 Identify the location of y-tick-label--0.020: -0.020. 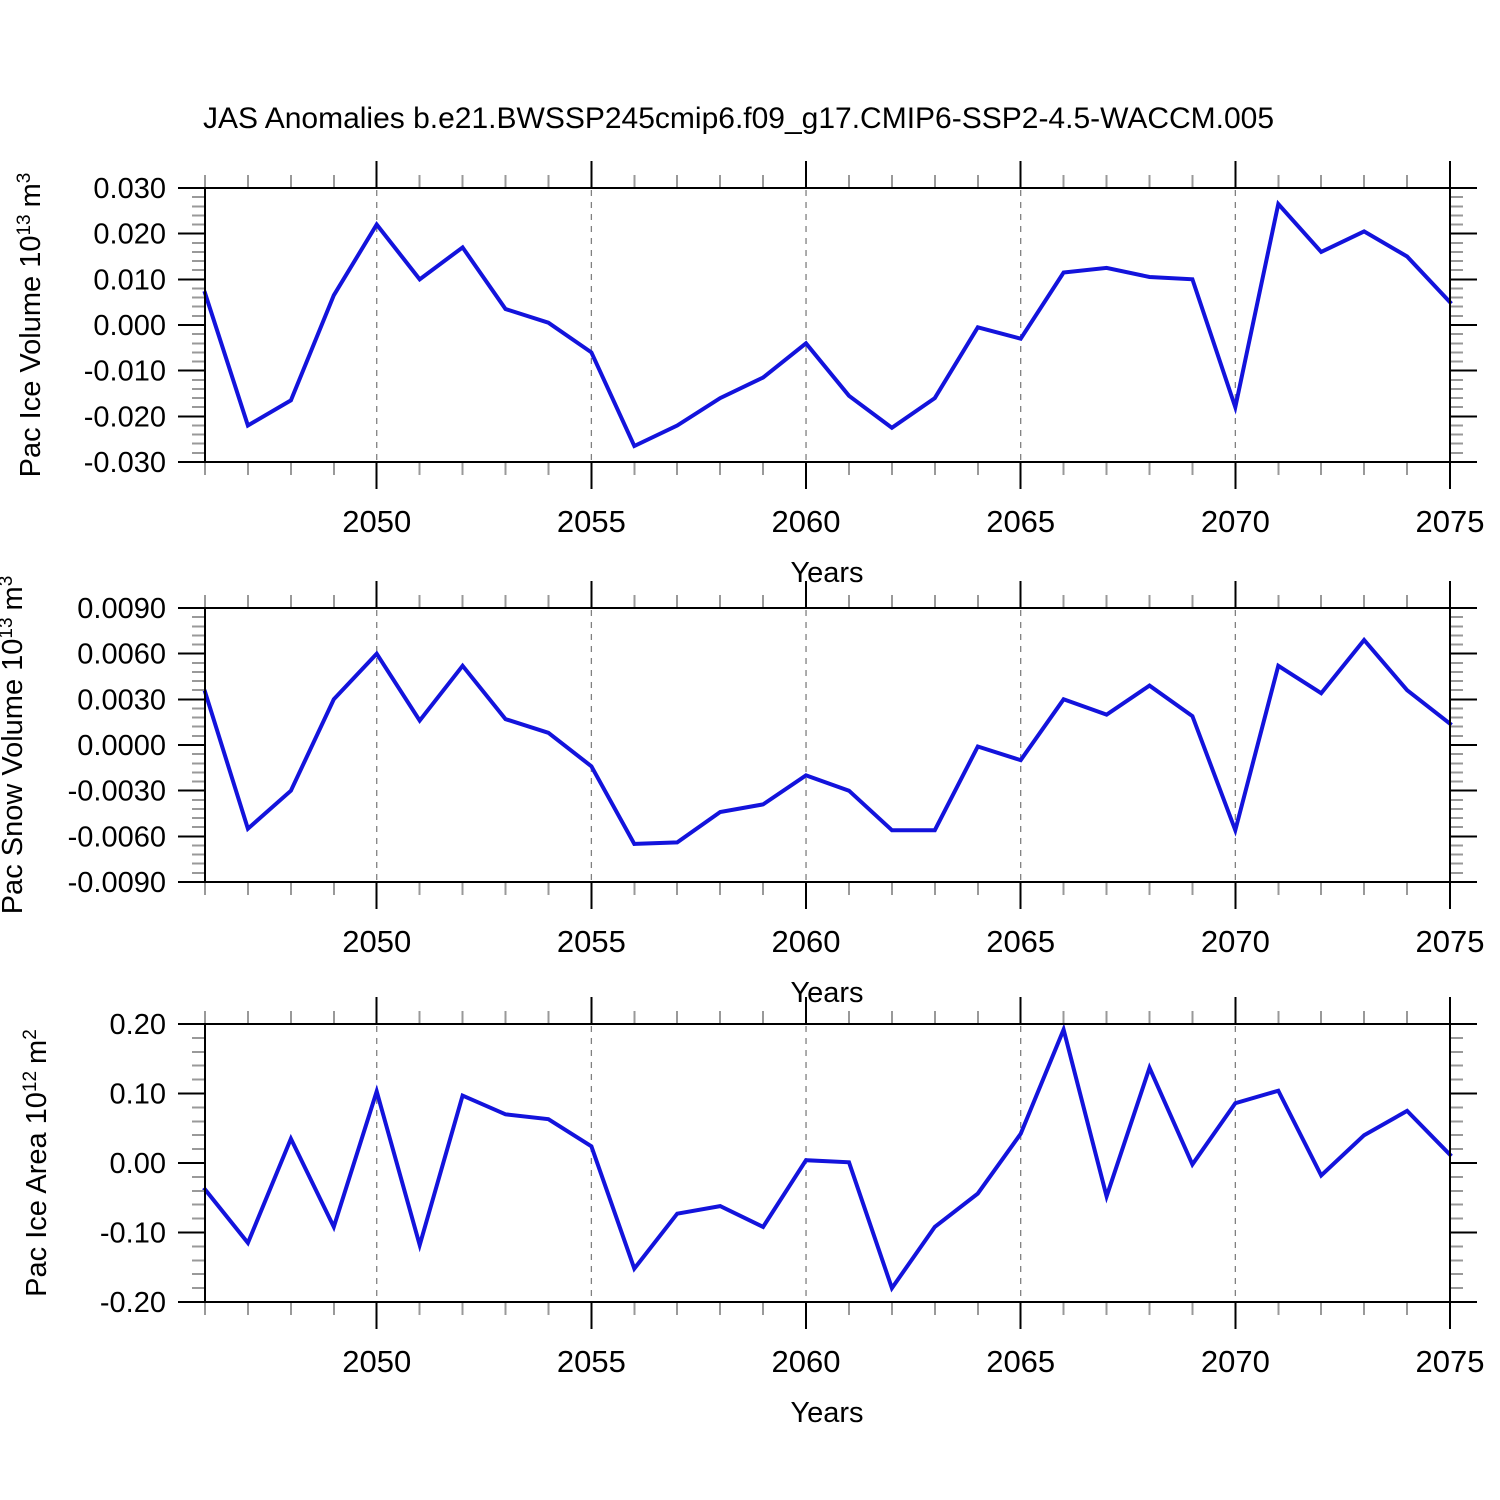
(125, 417).